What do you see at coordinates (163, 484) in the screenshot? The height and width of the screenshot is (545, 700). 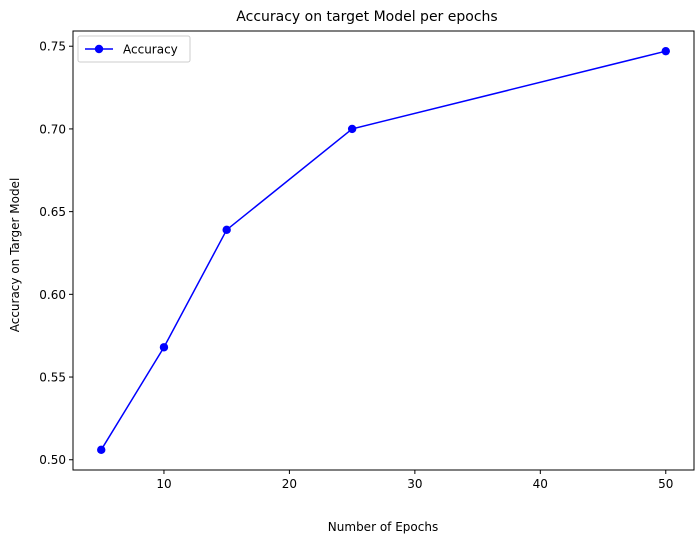 I see `x-tick-label: 10` at bounding box center [163, 484].